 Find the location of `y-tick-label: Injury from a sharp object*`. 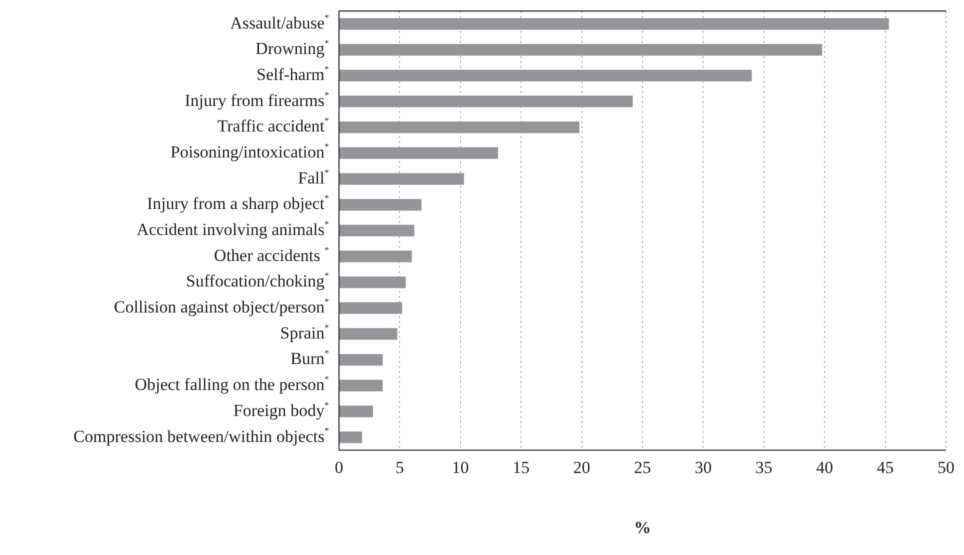

y-tick-label: Injury from a sharp object* is located at coordinates (238, 203).